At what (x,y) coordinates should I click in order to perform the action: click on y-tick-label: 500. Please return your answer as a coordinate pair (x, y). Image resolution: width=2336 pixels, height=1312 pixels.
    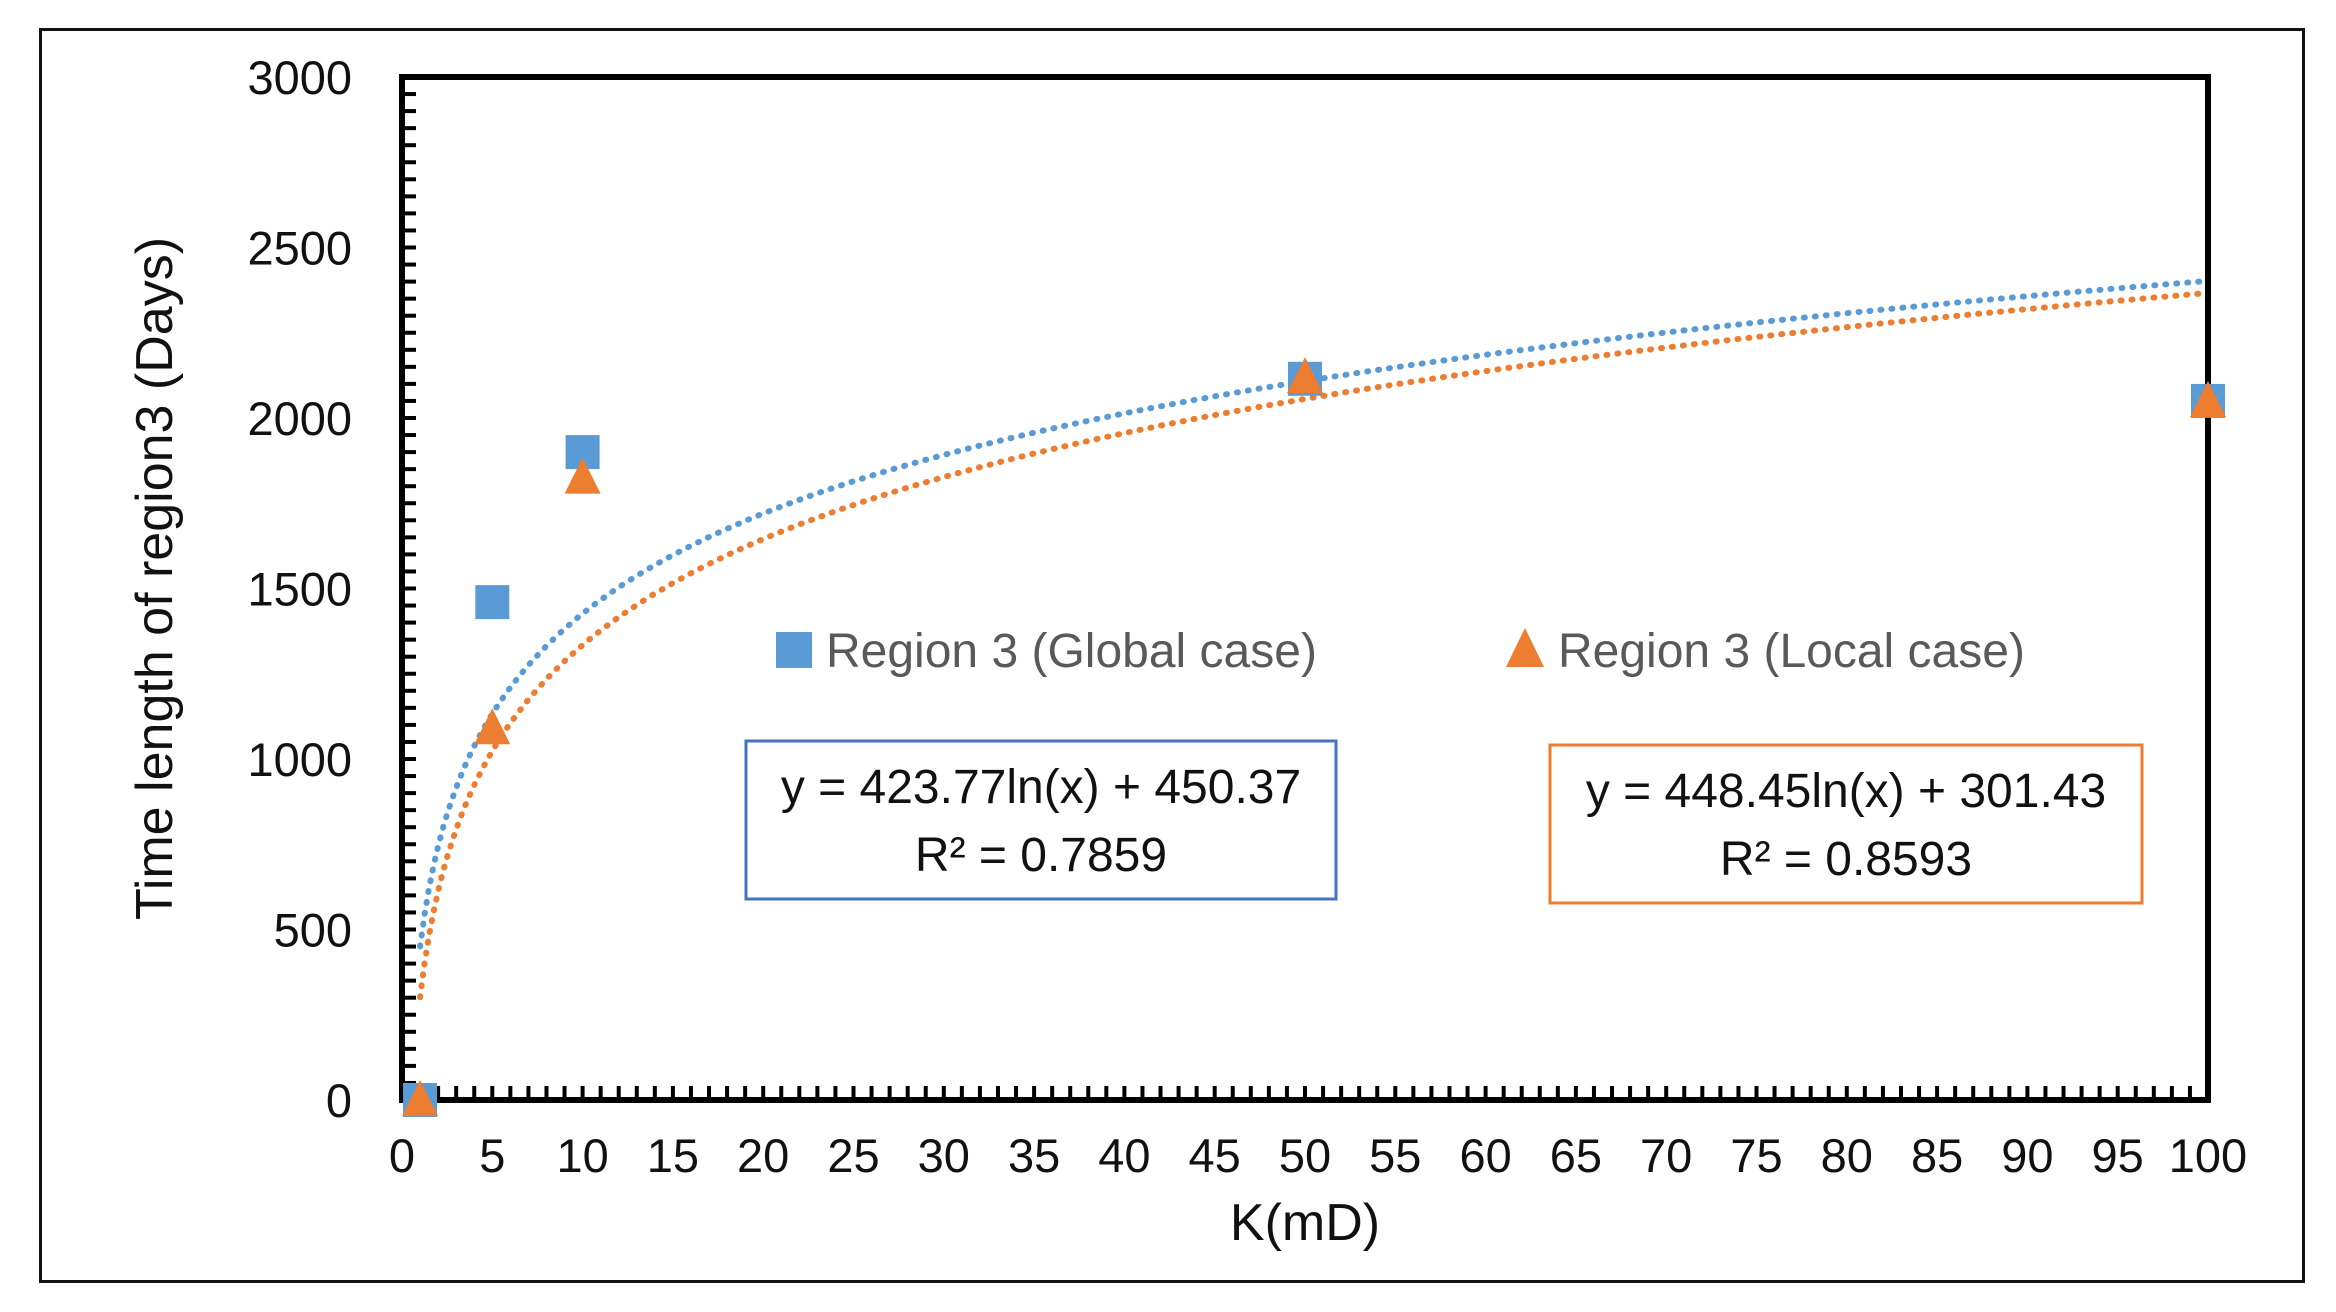
    Looking at the image, I should click on (313, 930).